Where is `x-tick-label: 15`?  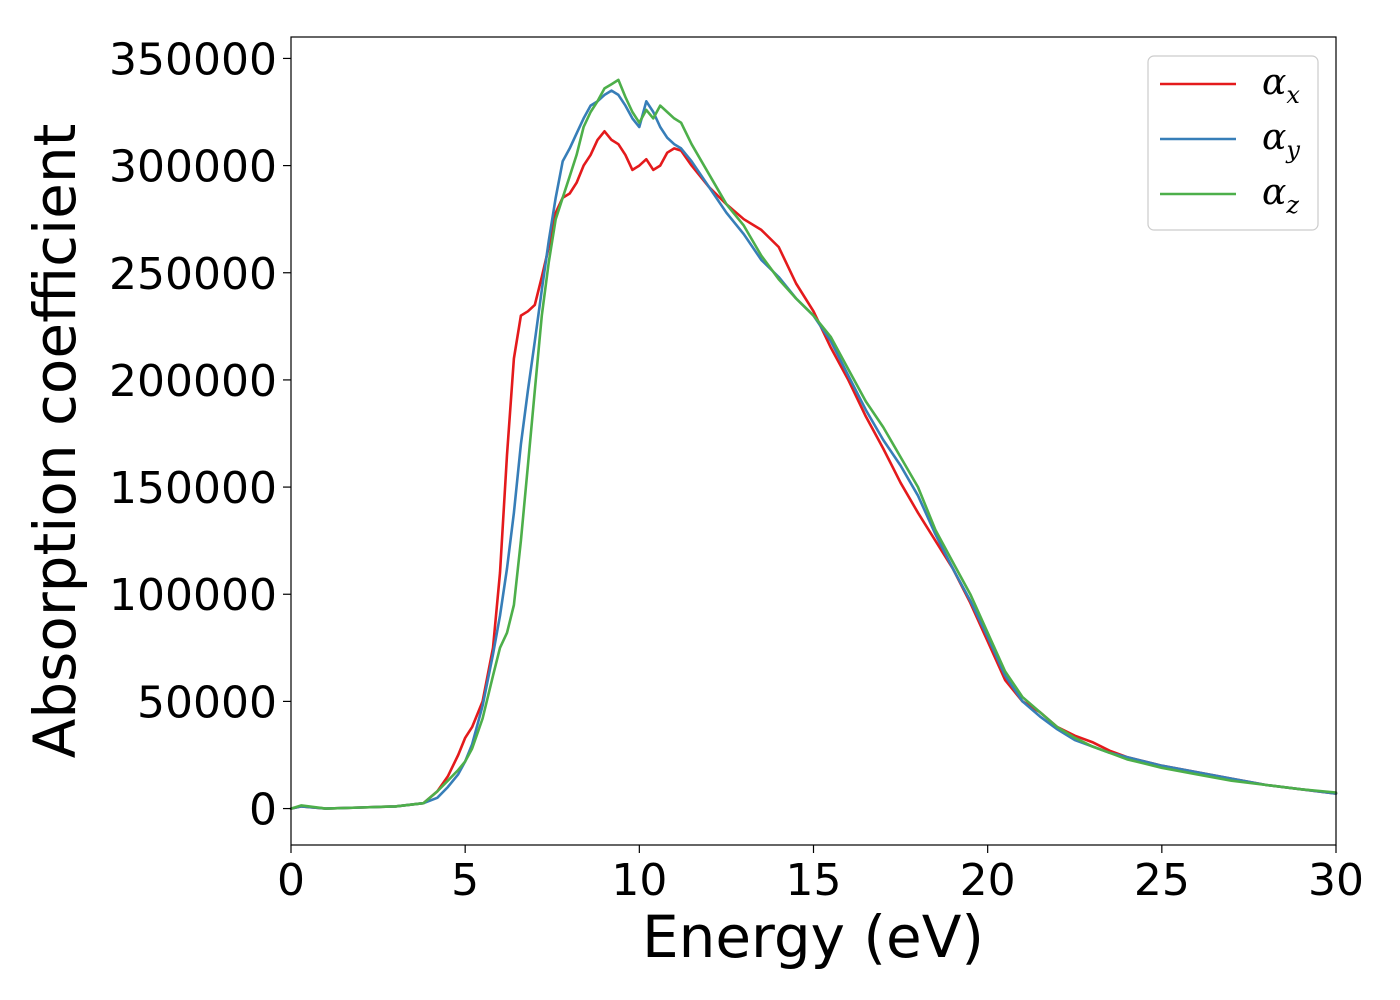
x-tick-label: 15 is located at coordinates (814, 880).